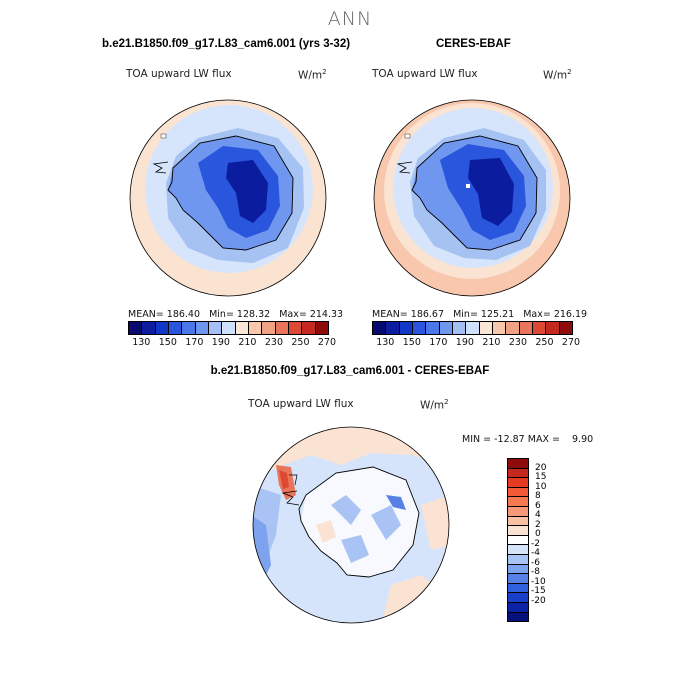 The image size is (700, 700). I want to click on obs-colorbar-tick: 170, so click(438, 342).